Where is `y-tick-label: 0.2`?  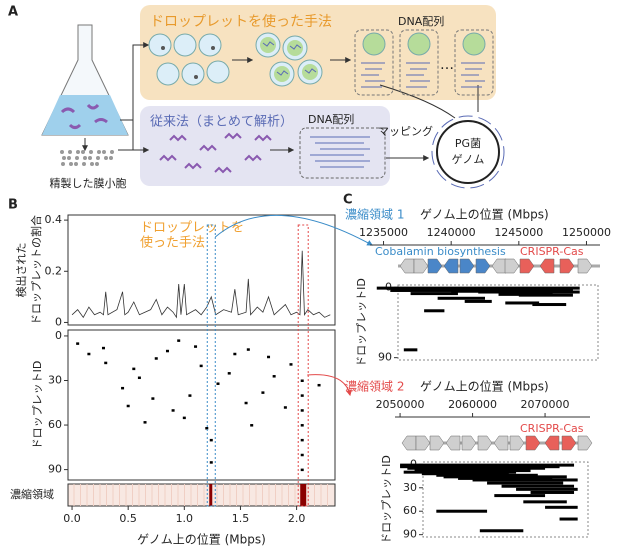 y-tick-label: 0.2 is located at coordinates (54, 270).